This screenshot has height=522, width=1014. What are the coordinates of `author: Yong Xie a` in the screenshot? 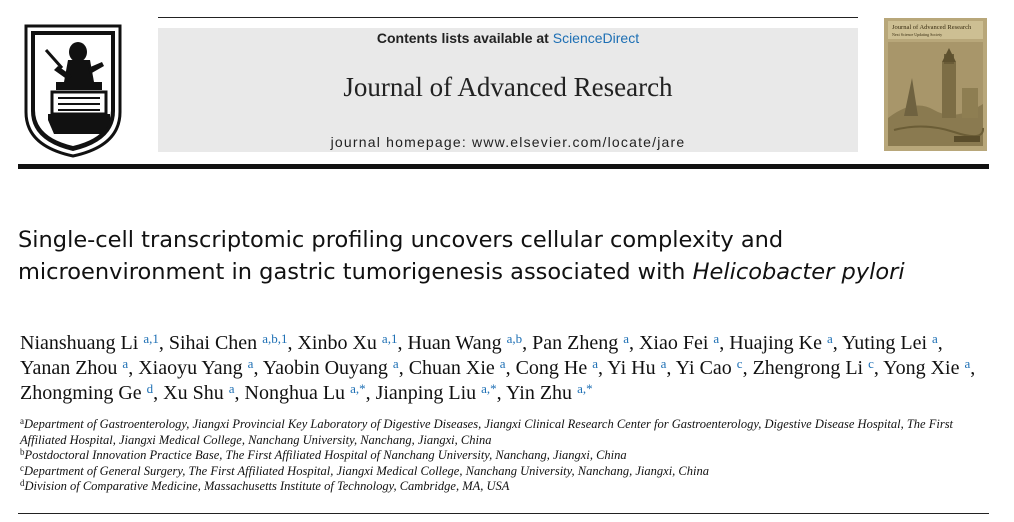 It's located at (926, 368).